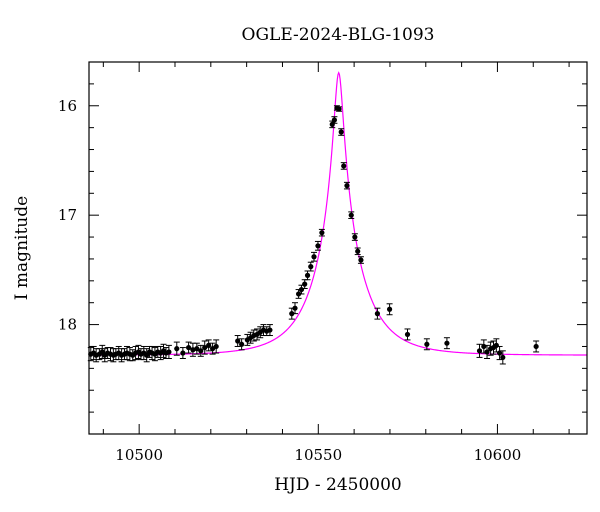 Image resolution: width=600 pixels, height=512 pixels. Describe the element at coordinates (498, 455) in the screenshot. I see `x-tick-label: 10600` at that location.